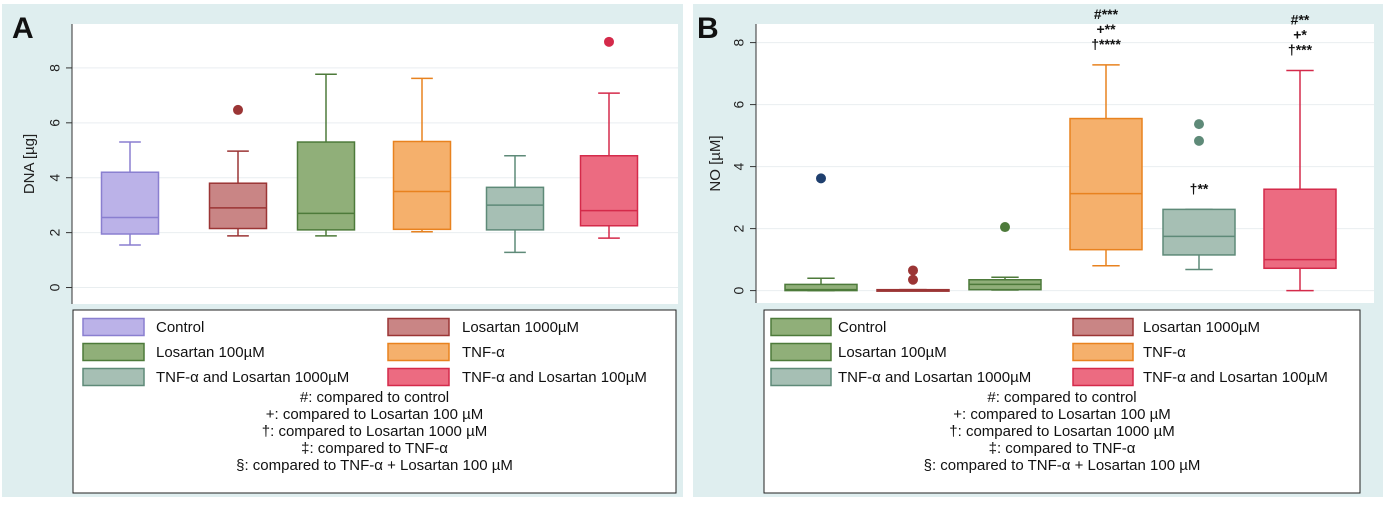 The image size is (1387, 506). Describe the element at coordinates (1106, 44) in the screenshot. I see `significance-label: †****` at that location.